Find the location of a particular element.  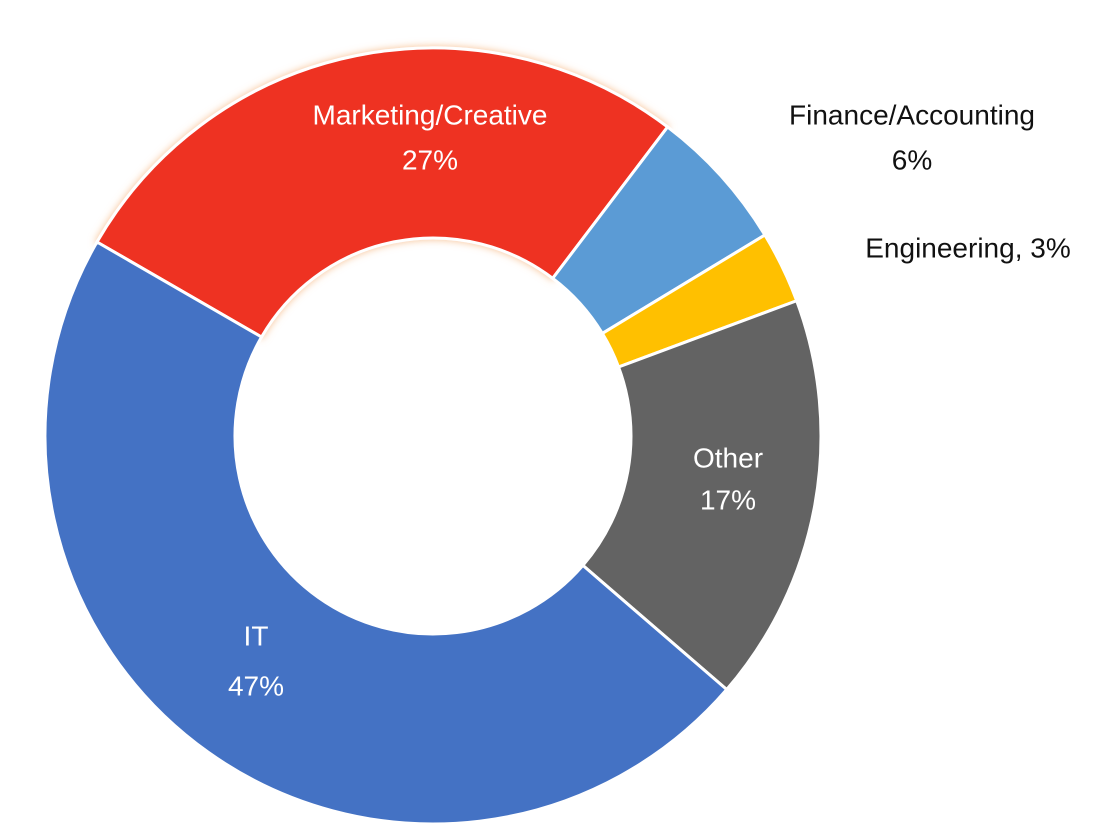

category-label: Finance/Accounting is located at coordinates (912, 114).